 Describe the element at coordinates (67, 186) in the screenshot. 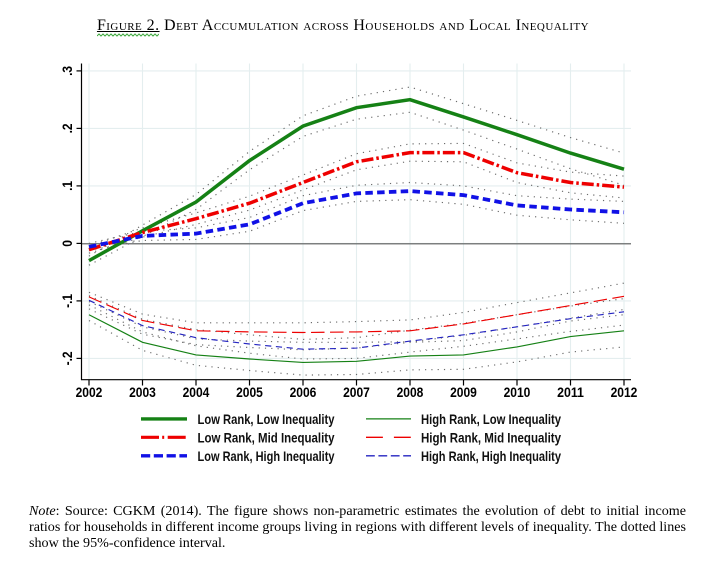

I see `svg-text: .1` at that location.